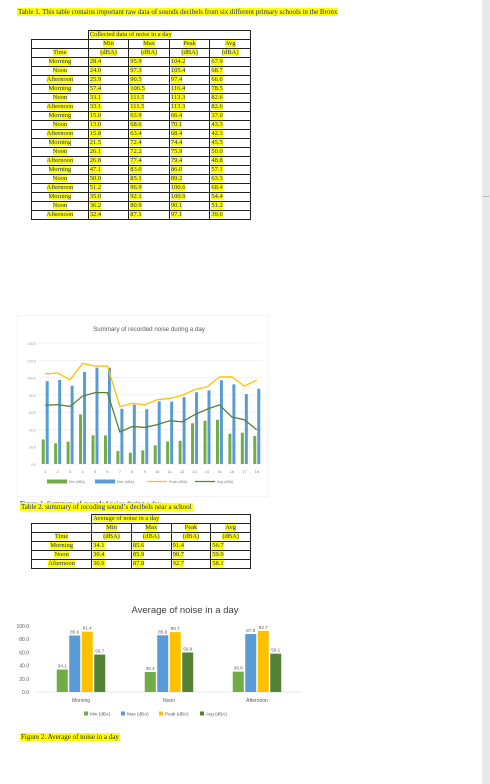  I want to click on value-cell: 34.1, so click(111, 546).